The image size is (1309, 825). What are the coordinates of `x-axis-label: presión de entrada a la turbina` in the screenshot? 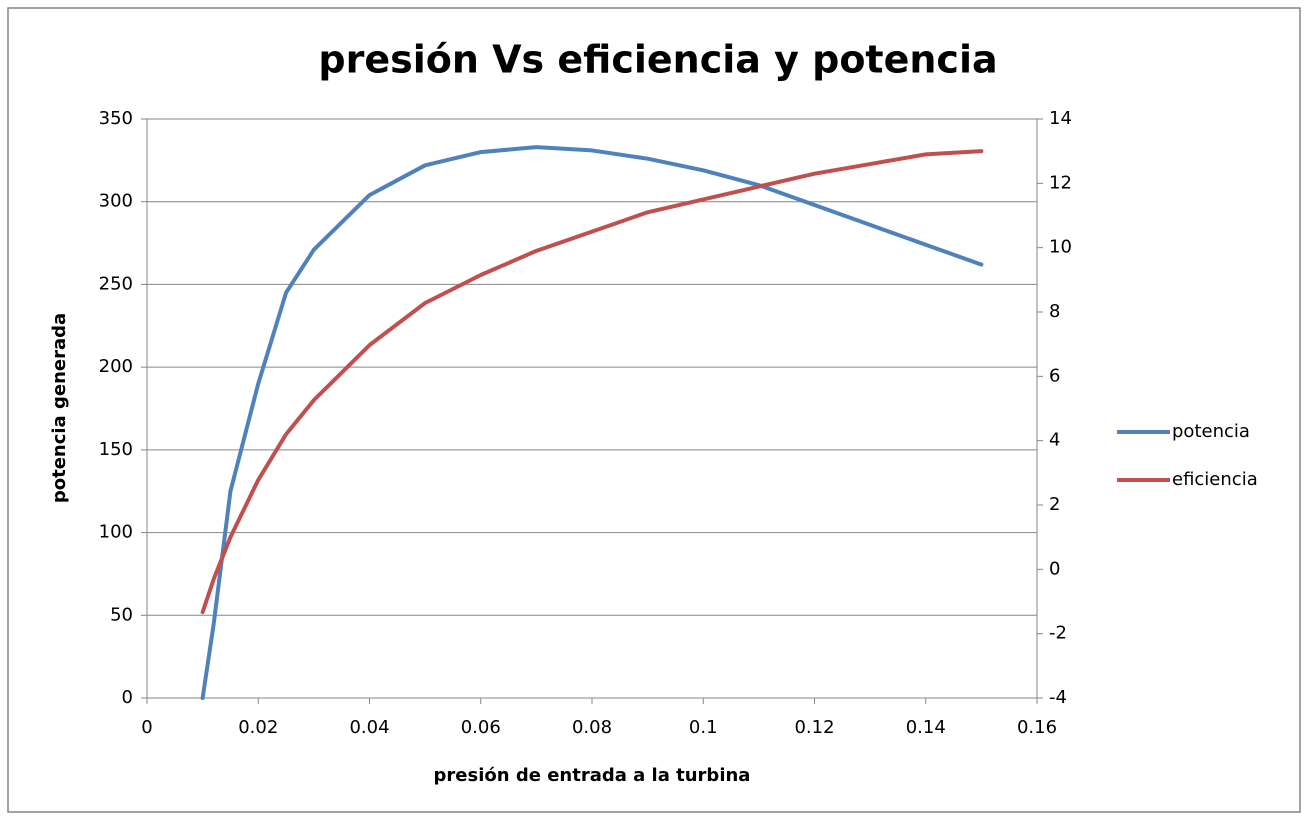 It's located at (592, 775).